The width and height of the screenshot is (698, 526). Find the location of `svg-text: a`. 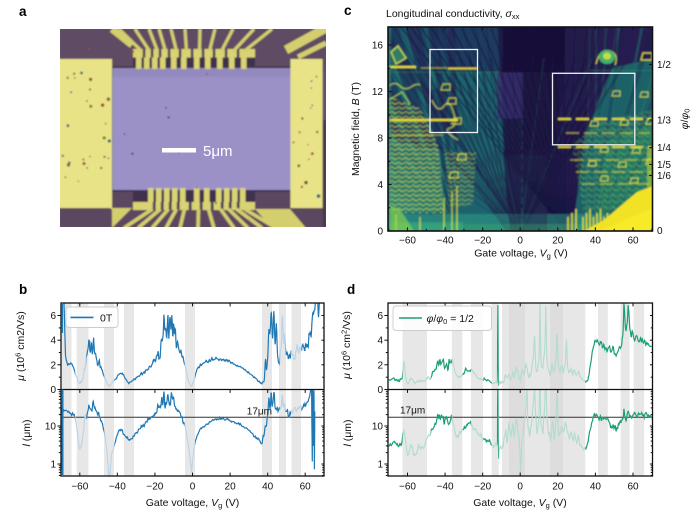

svg-text: a is located at coordinates (23, 11).